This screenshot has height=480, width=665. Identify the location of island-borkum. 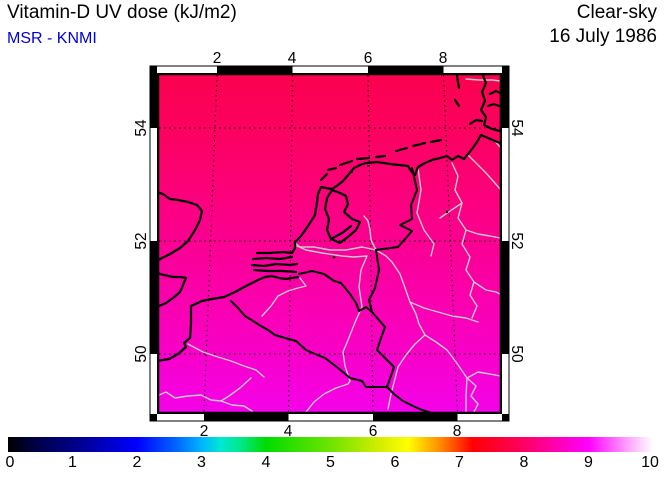
(401, 149).